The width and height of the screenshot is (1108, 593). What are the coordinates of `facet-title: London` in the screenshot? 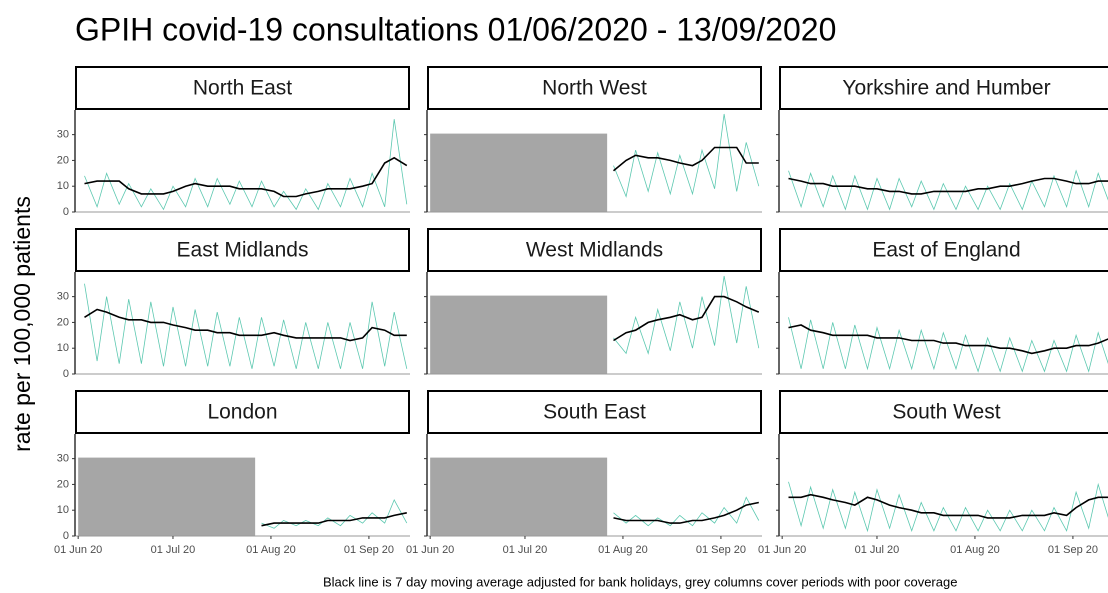 It's located at (242, 412).